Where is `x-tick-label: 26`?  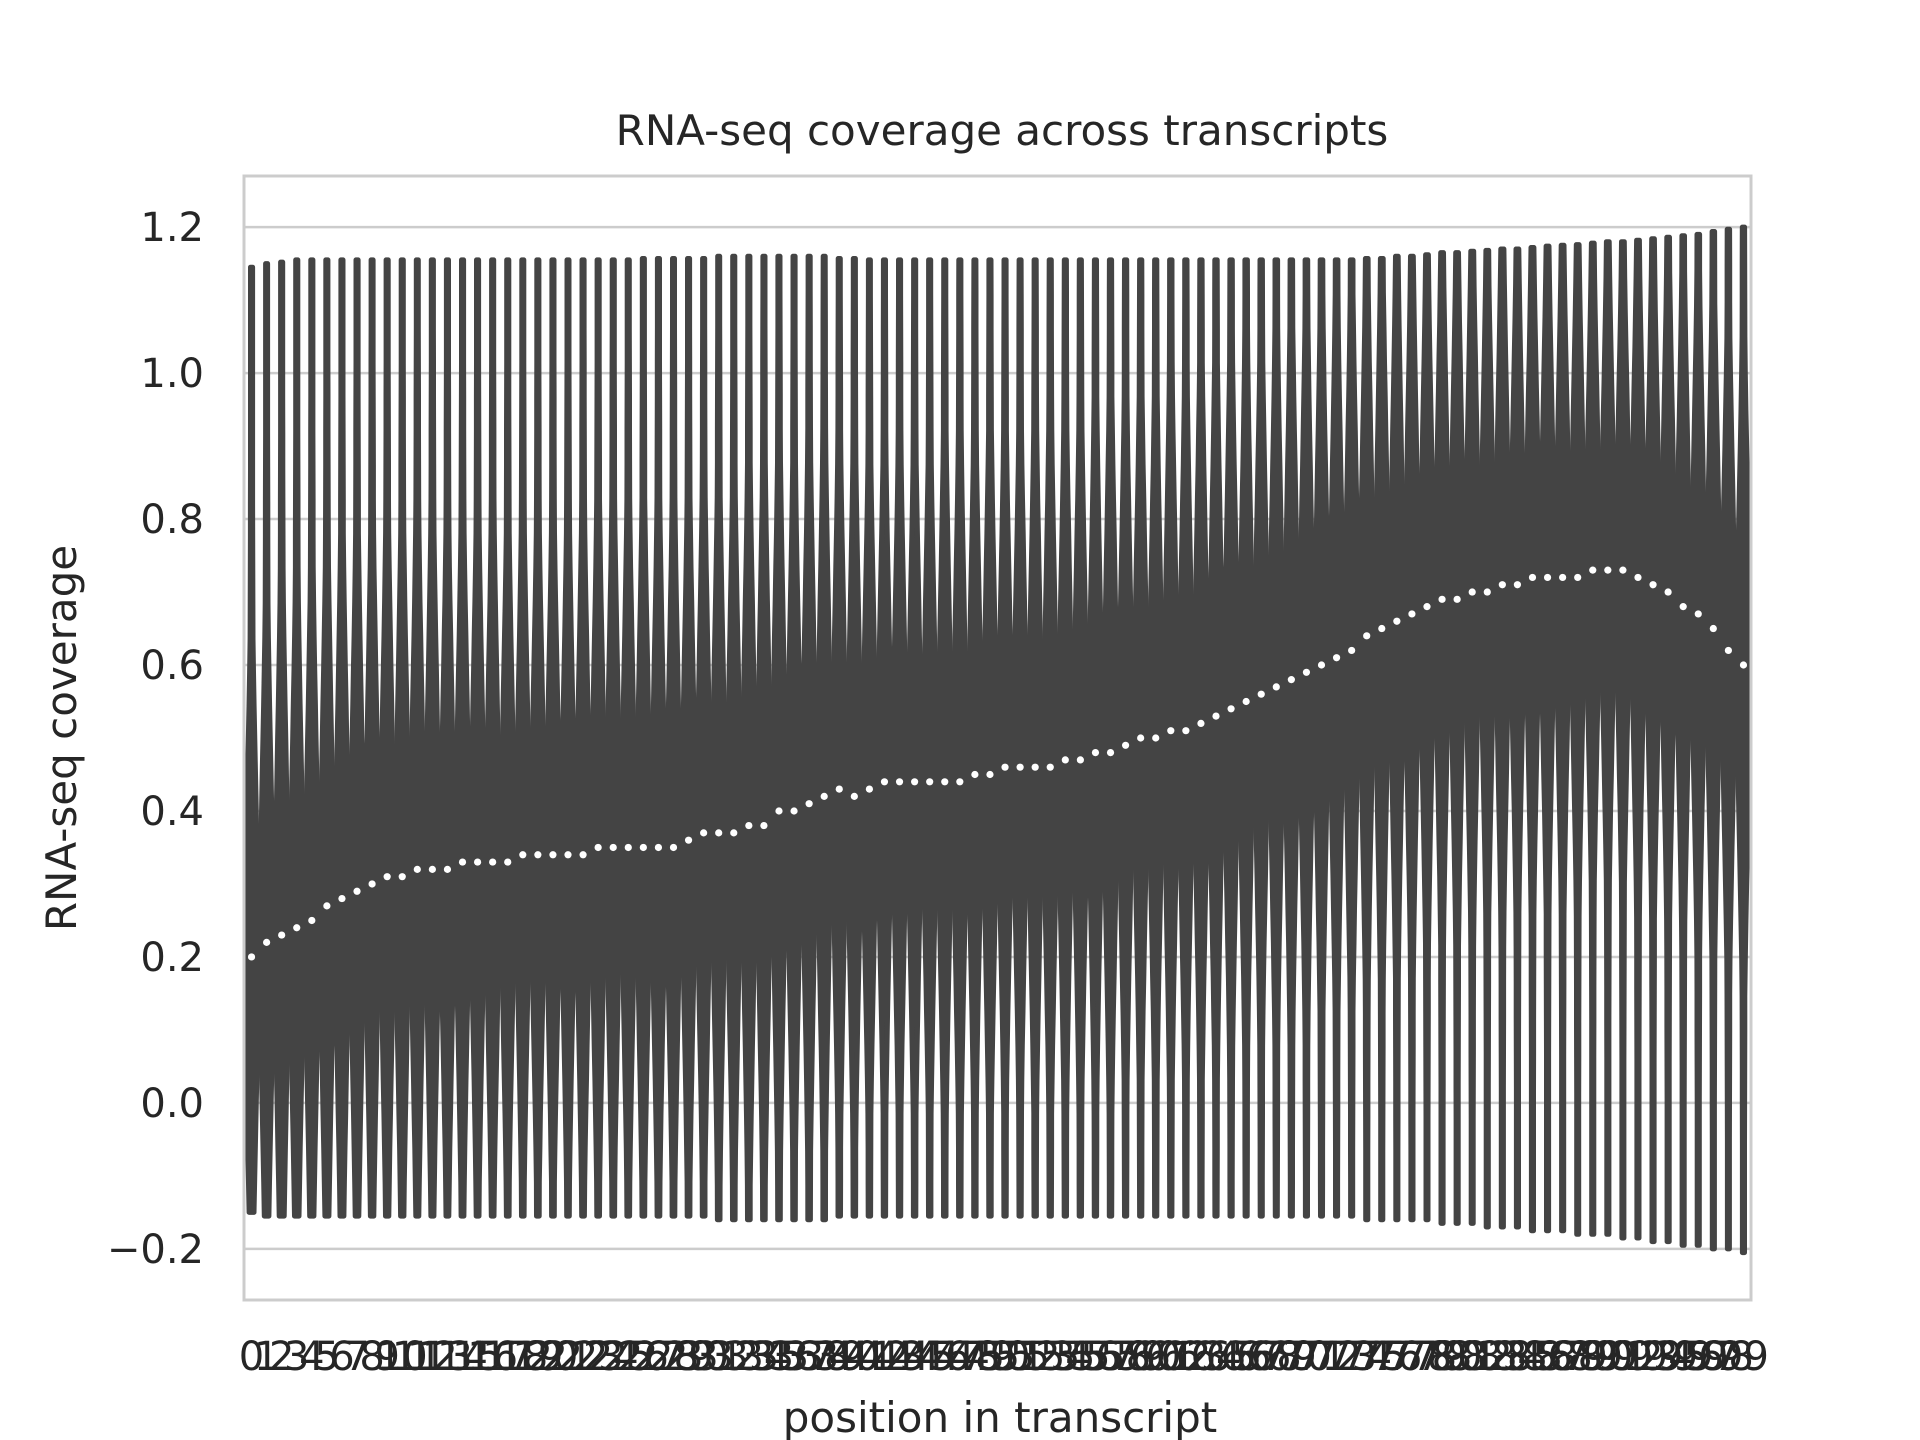 x-tick-label: 26 is located at coordinates (643, 1357).